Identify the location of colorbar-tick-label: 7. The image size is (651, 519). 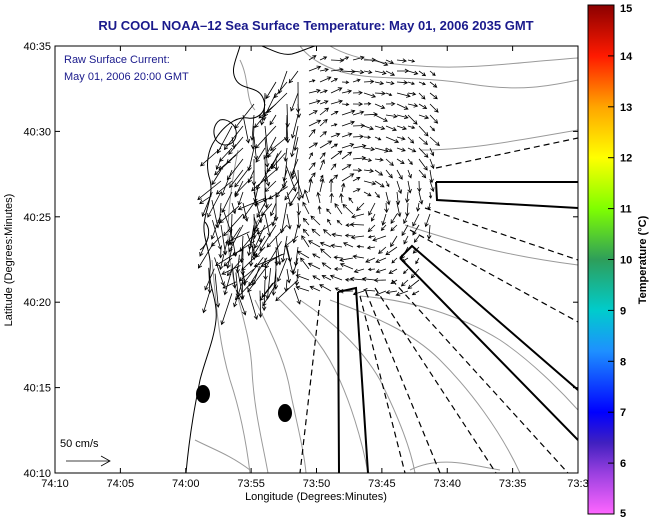
(623, 413).